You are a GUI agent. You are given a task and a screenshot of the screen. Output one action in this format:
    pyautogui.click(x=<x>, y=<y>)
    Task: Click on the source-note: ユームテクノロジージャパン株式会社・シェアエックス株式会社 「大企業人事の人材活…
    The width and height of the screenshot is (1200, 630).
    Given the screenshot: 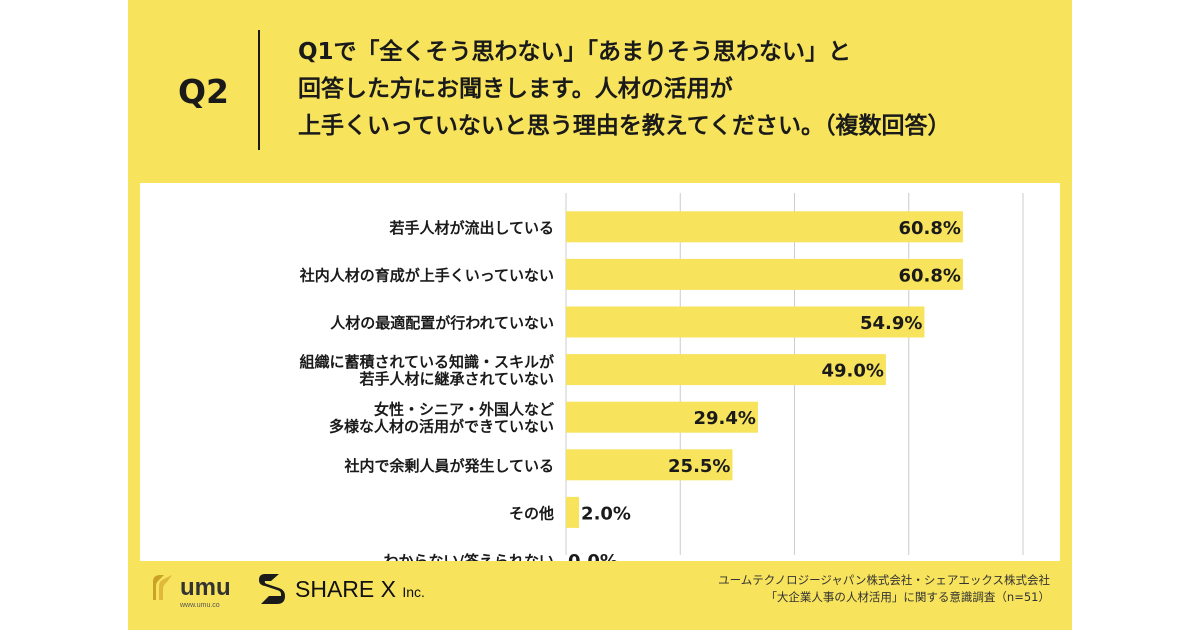 What is the action you would take?
    pyautogui.click(x=840, y=589)
    